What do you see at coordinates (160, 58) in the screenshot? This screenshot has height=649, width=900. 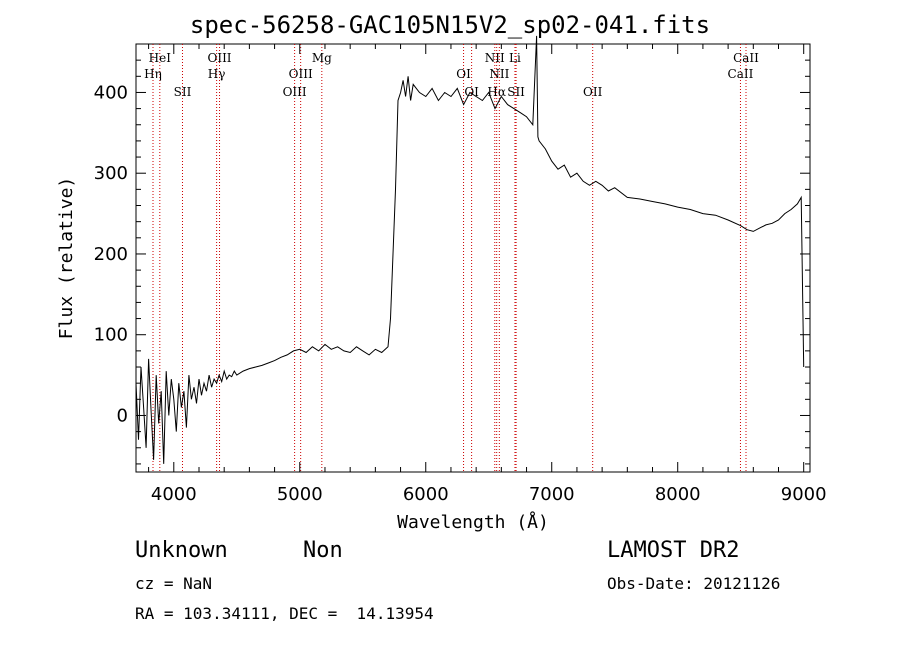 I see `spectral-line-label: HeI` at bounding box center [160, 58].